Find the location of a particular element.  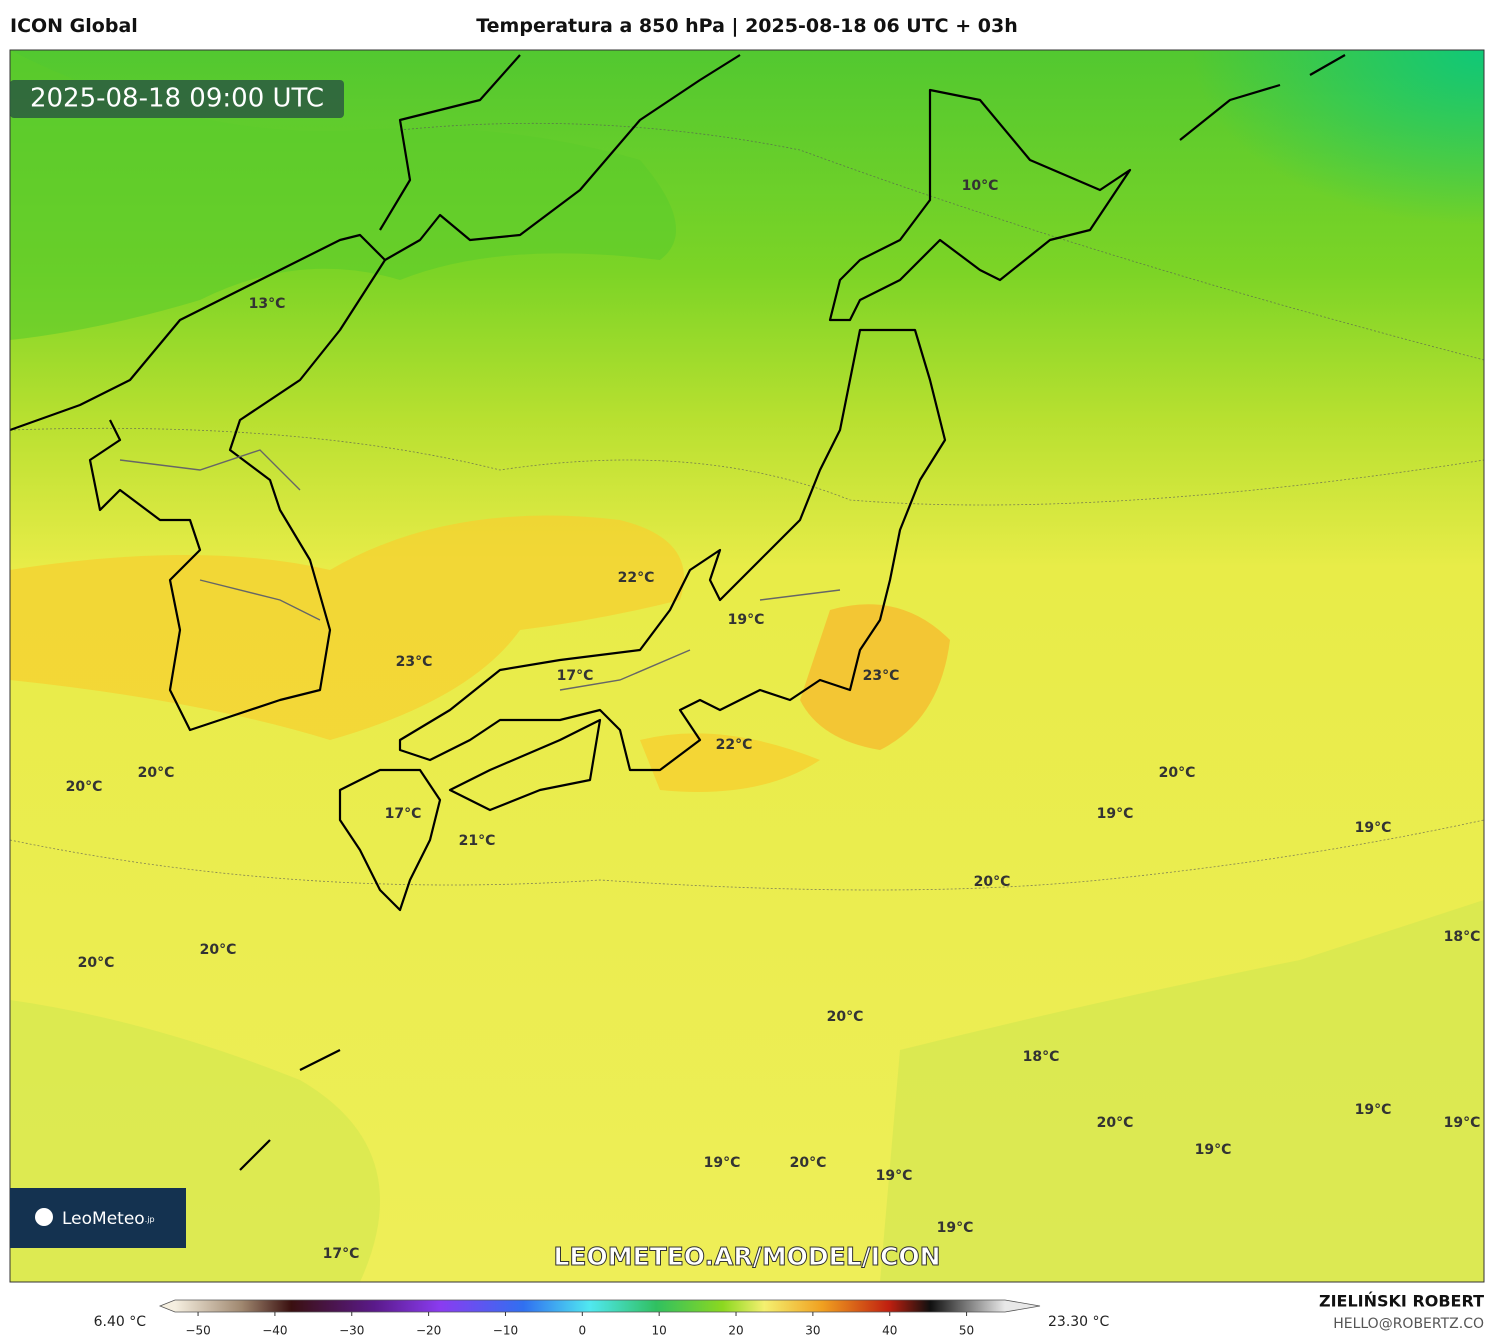

logo-text: LeoMeteo.jp is located at coordinates (108, 1219).